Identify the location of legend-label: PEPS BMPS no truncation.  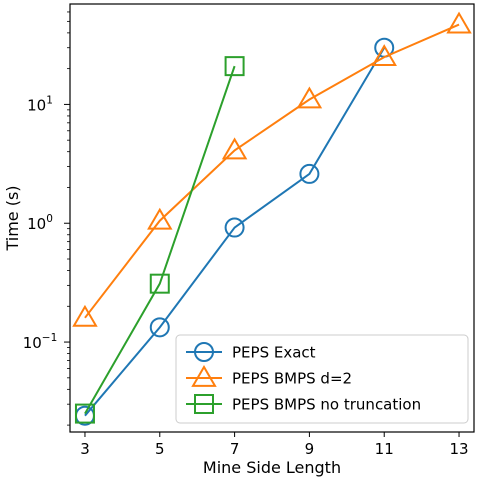
(326, 405).